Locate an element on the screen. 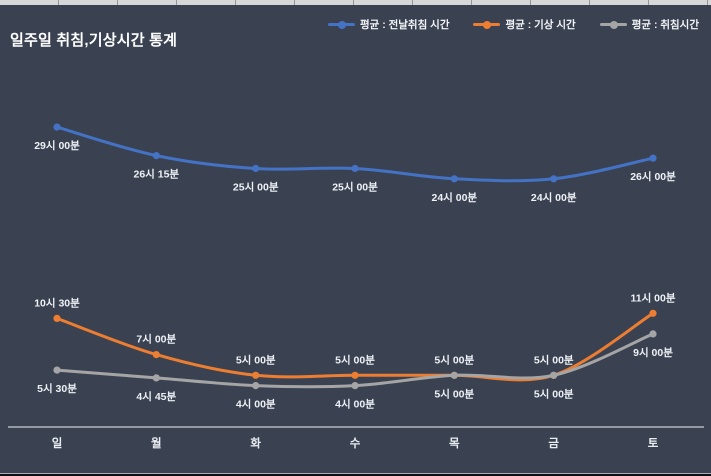 Image resolution: width=711 pixels, height=476 pixels. legend-dot-marker-blue-icon is located at coordinates (341, 24).